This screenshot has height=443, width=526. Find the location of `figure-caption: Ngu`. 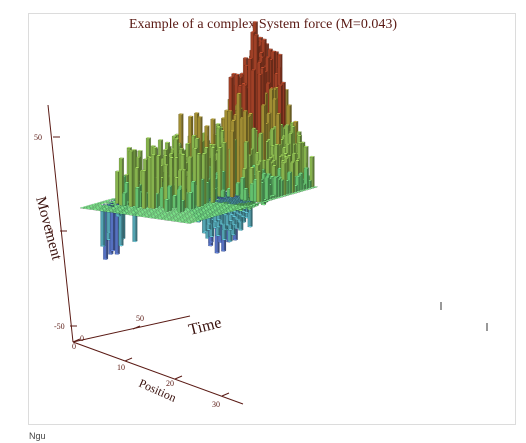

figure-caption: Ngu is located at coordinates (37, 436).